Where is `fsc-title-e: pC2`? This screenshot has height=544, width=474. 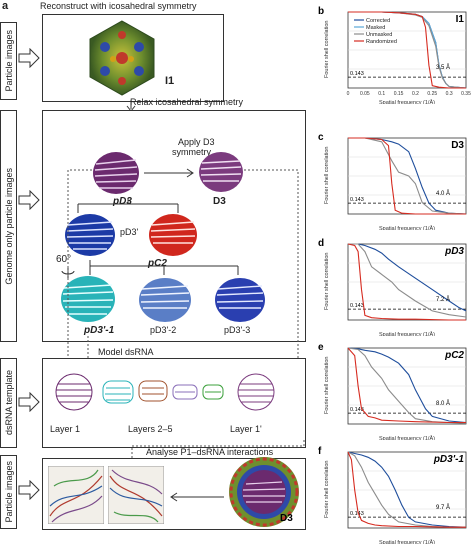
fsc-title-e: pC2 is located at coordinates (454, 355).